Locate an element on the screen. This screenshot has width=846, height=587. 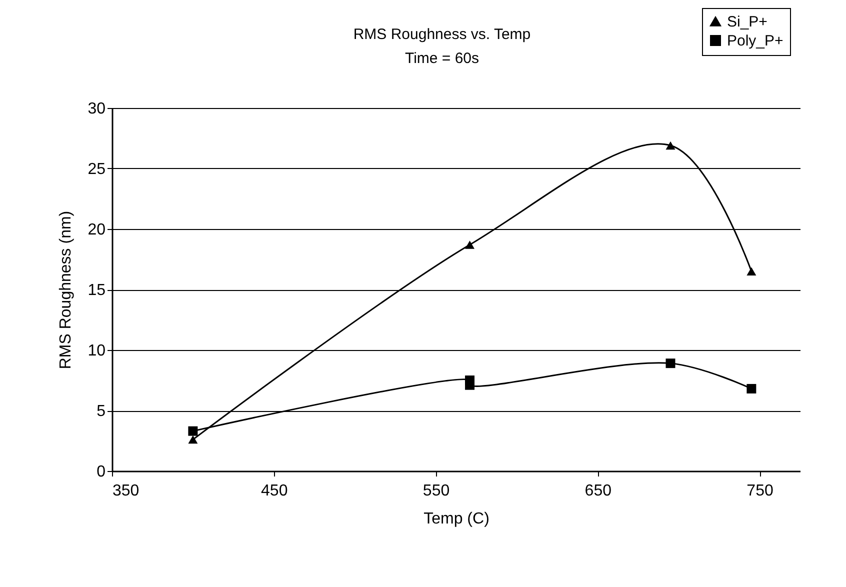
y-tick-label: 25 is located at coordinates (97, 169).